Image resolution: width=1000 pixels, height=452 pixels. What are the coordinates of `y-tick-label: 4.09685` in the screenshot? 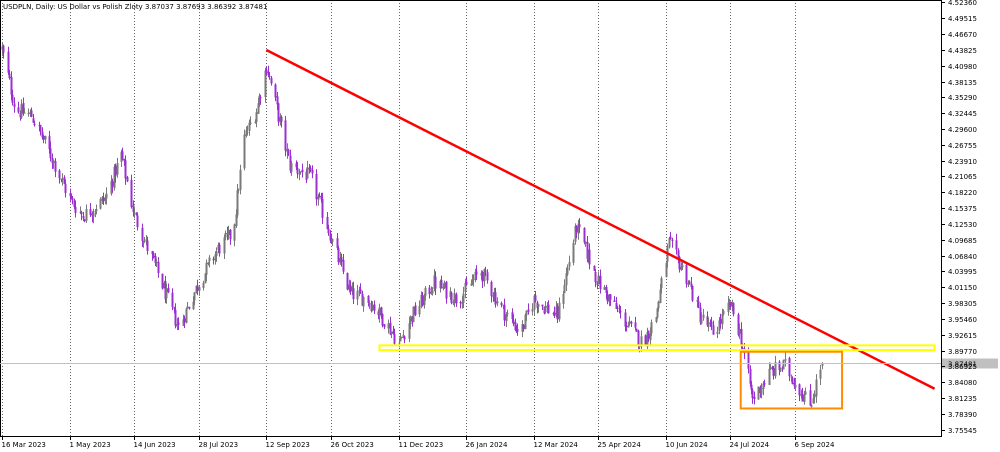 It's located at (962, 241).